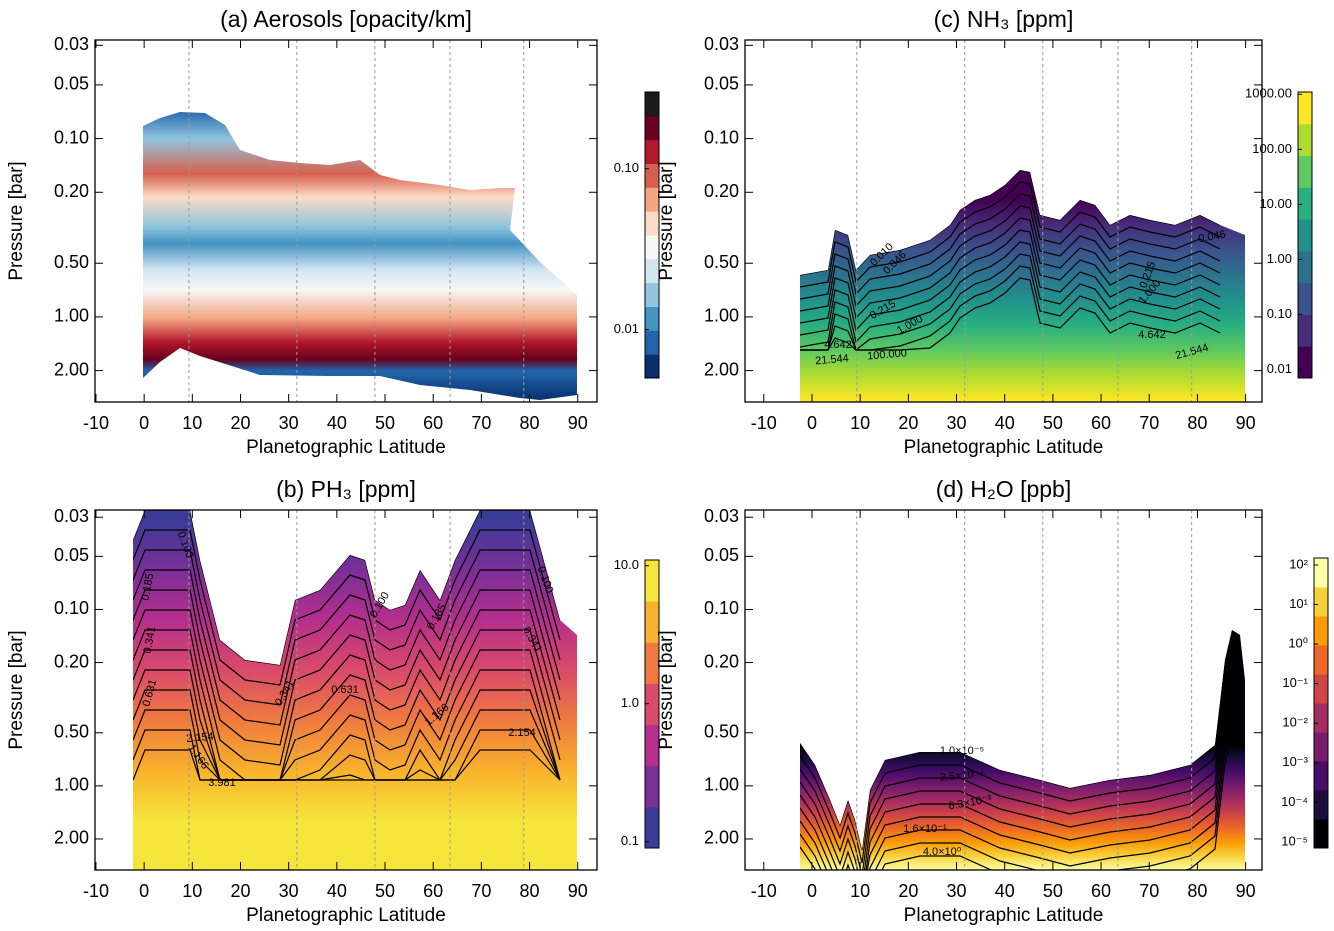  What do you see at coordinates (962, 776) in the screenshot?
I see `contour-label: 2.5×10⁻⁴` at bounding box center [962, 776].